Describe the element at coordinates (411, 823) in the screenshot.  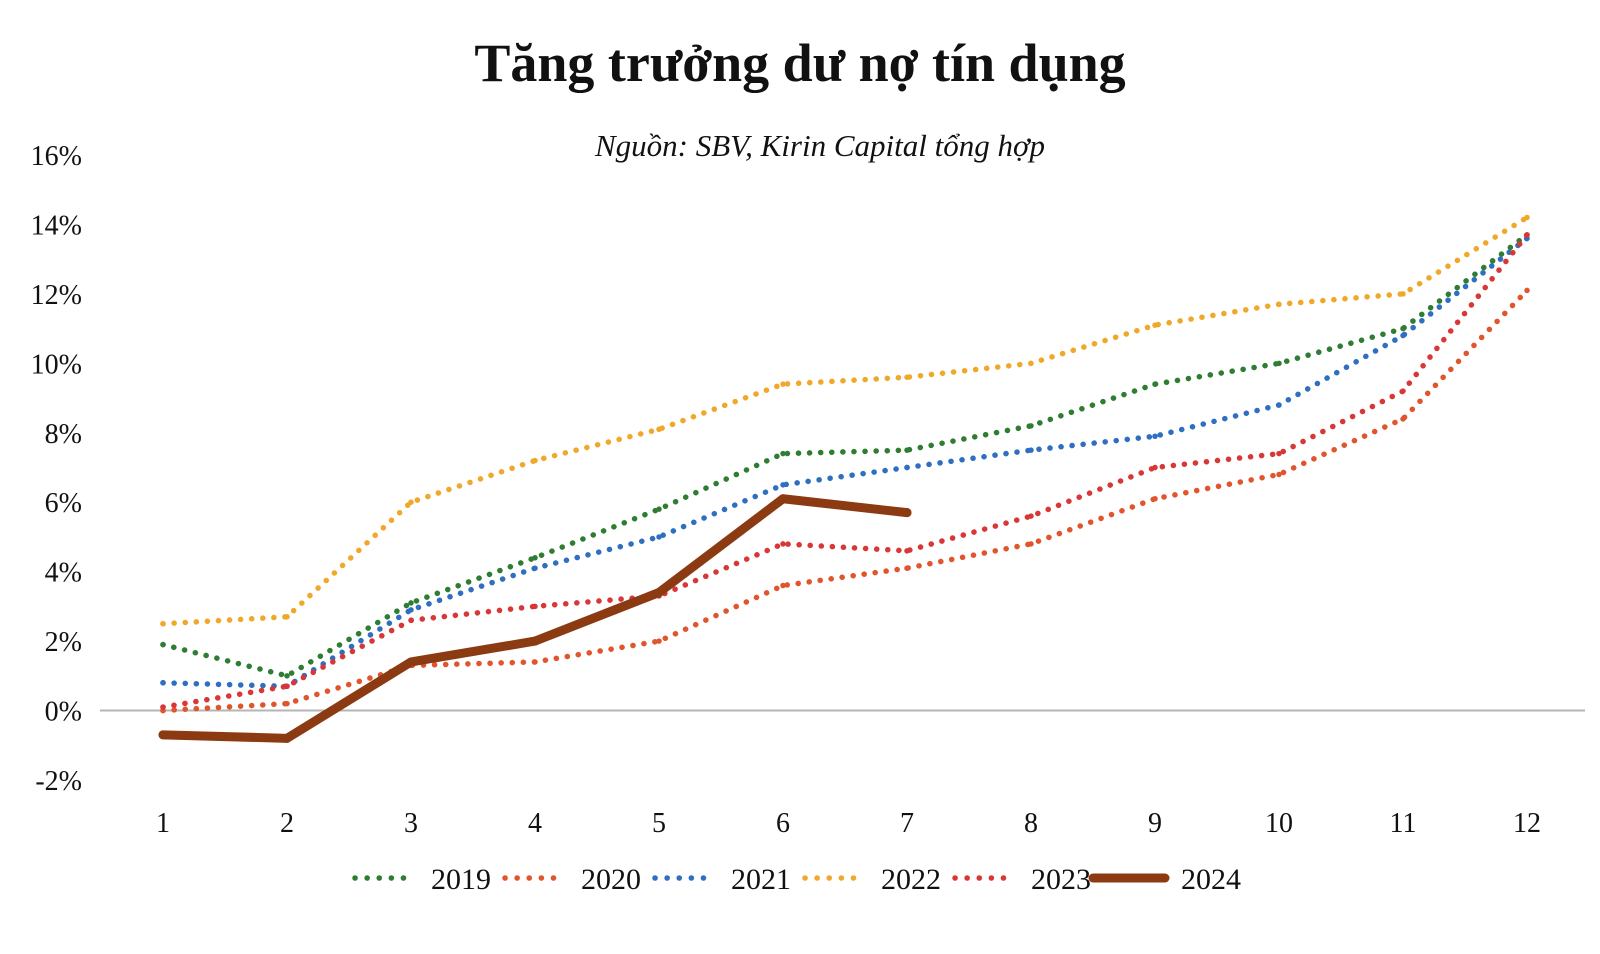
I see `x-tick-label: 3` at that location.